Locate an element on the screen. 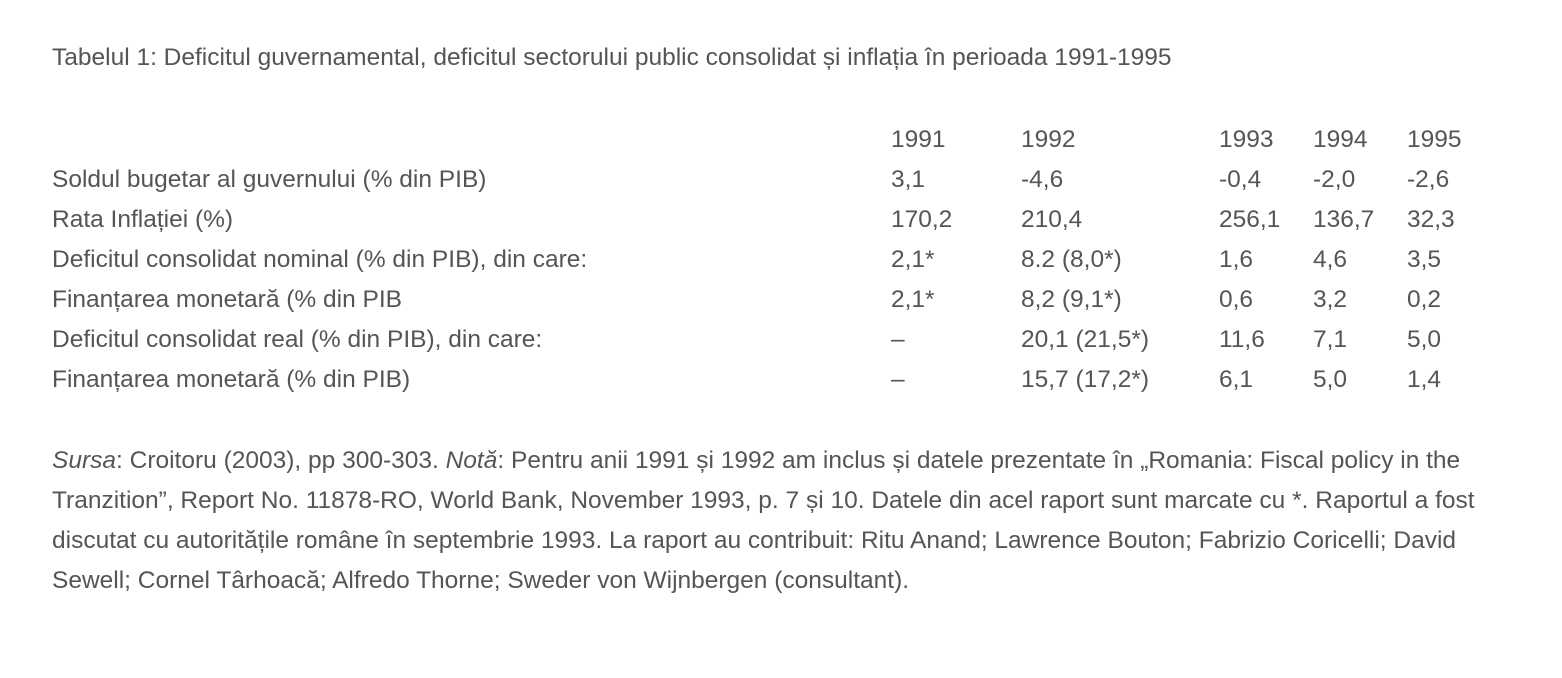  column-header: 1995 is located at coordinates (1434, 139).